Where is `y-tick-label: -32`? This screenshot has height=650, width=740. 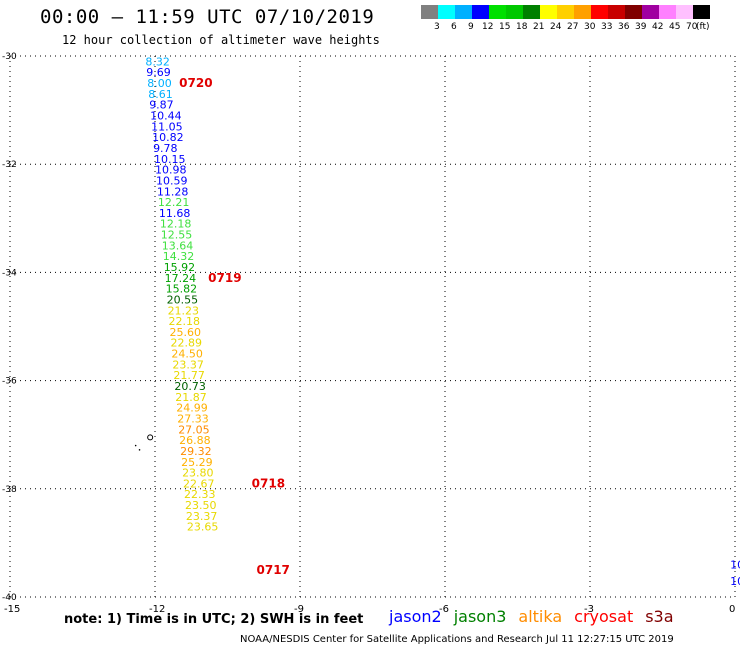 y-tick-label: -32 is located at coordinates (9, 165).